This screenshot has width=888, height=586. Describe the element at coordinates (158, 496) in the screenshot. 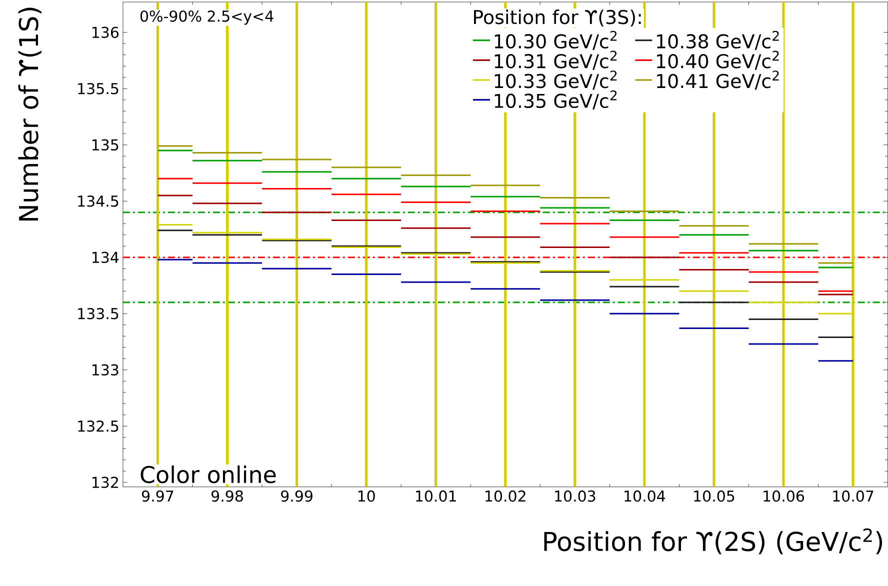

I see `x-tick-label: 9.97` at that location.